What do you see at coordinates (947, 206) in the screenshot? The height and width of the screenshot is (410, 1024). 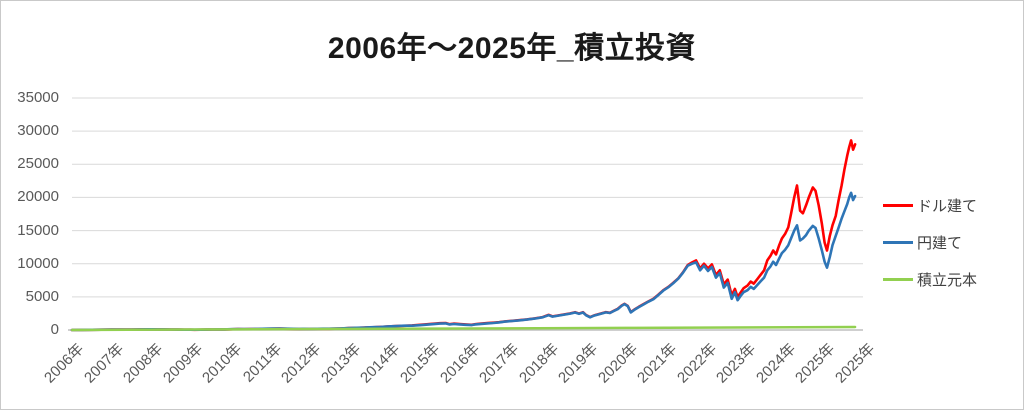 I see `legend-label: ドル建て` at bounding box center [947, 206].